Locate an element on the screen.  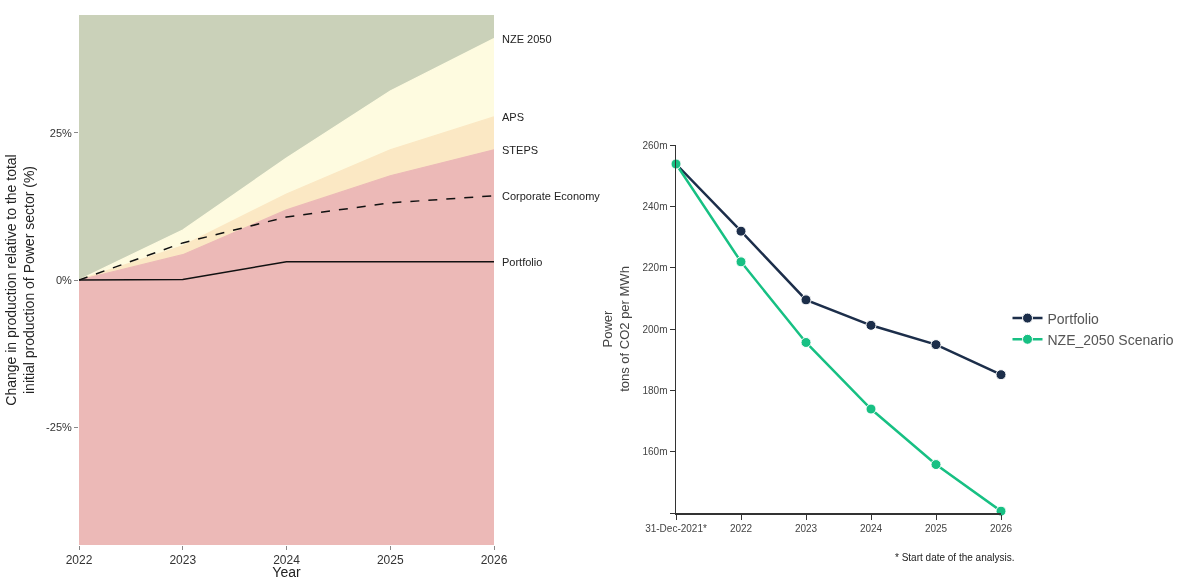
y-axis-title: Change in production relative to the total initial production of Power sector (%) is located at coordinates (19, 280).